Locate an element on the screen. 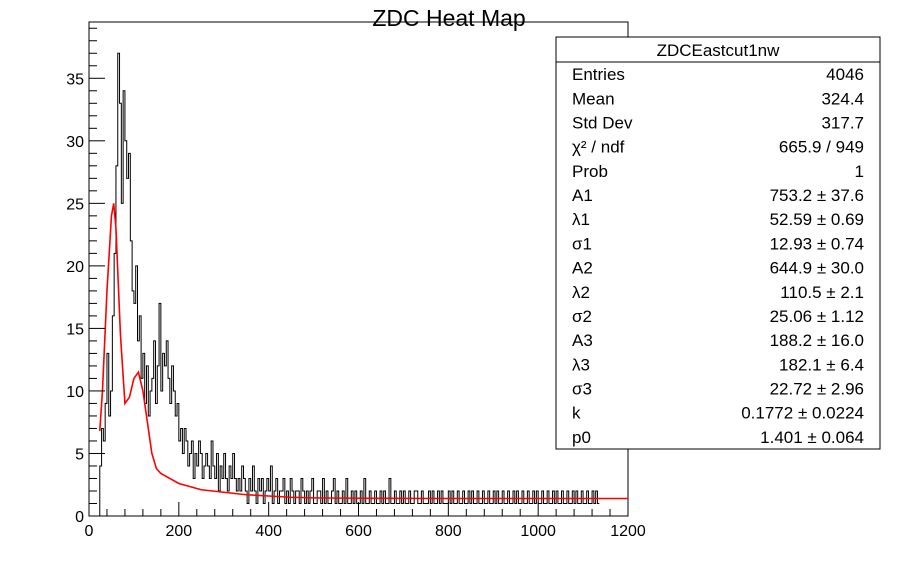  stats-row-label: Prob is located at coordinates (590, 171).